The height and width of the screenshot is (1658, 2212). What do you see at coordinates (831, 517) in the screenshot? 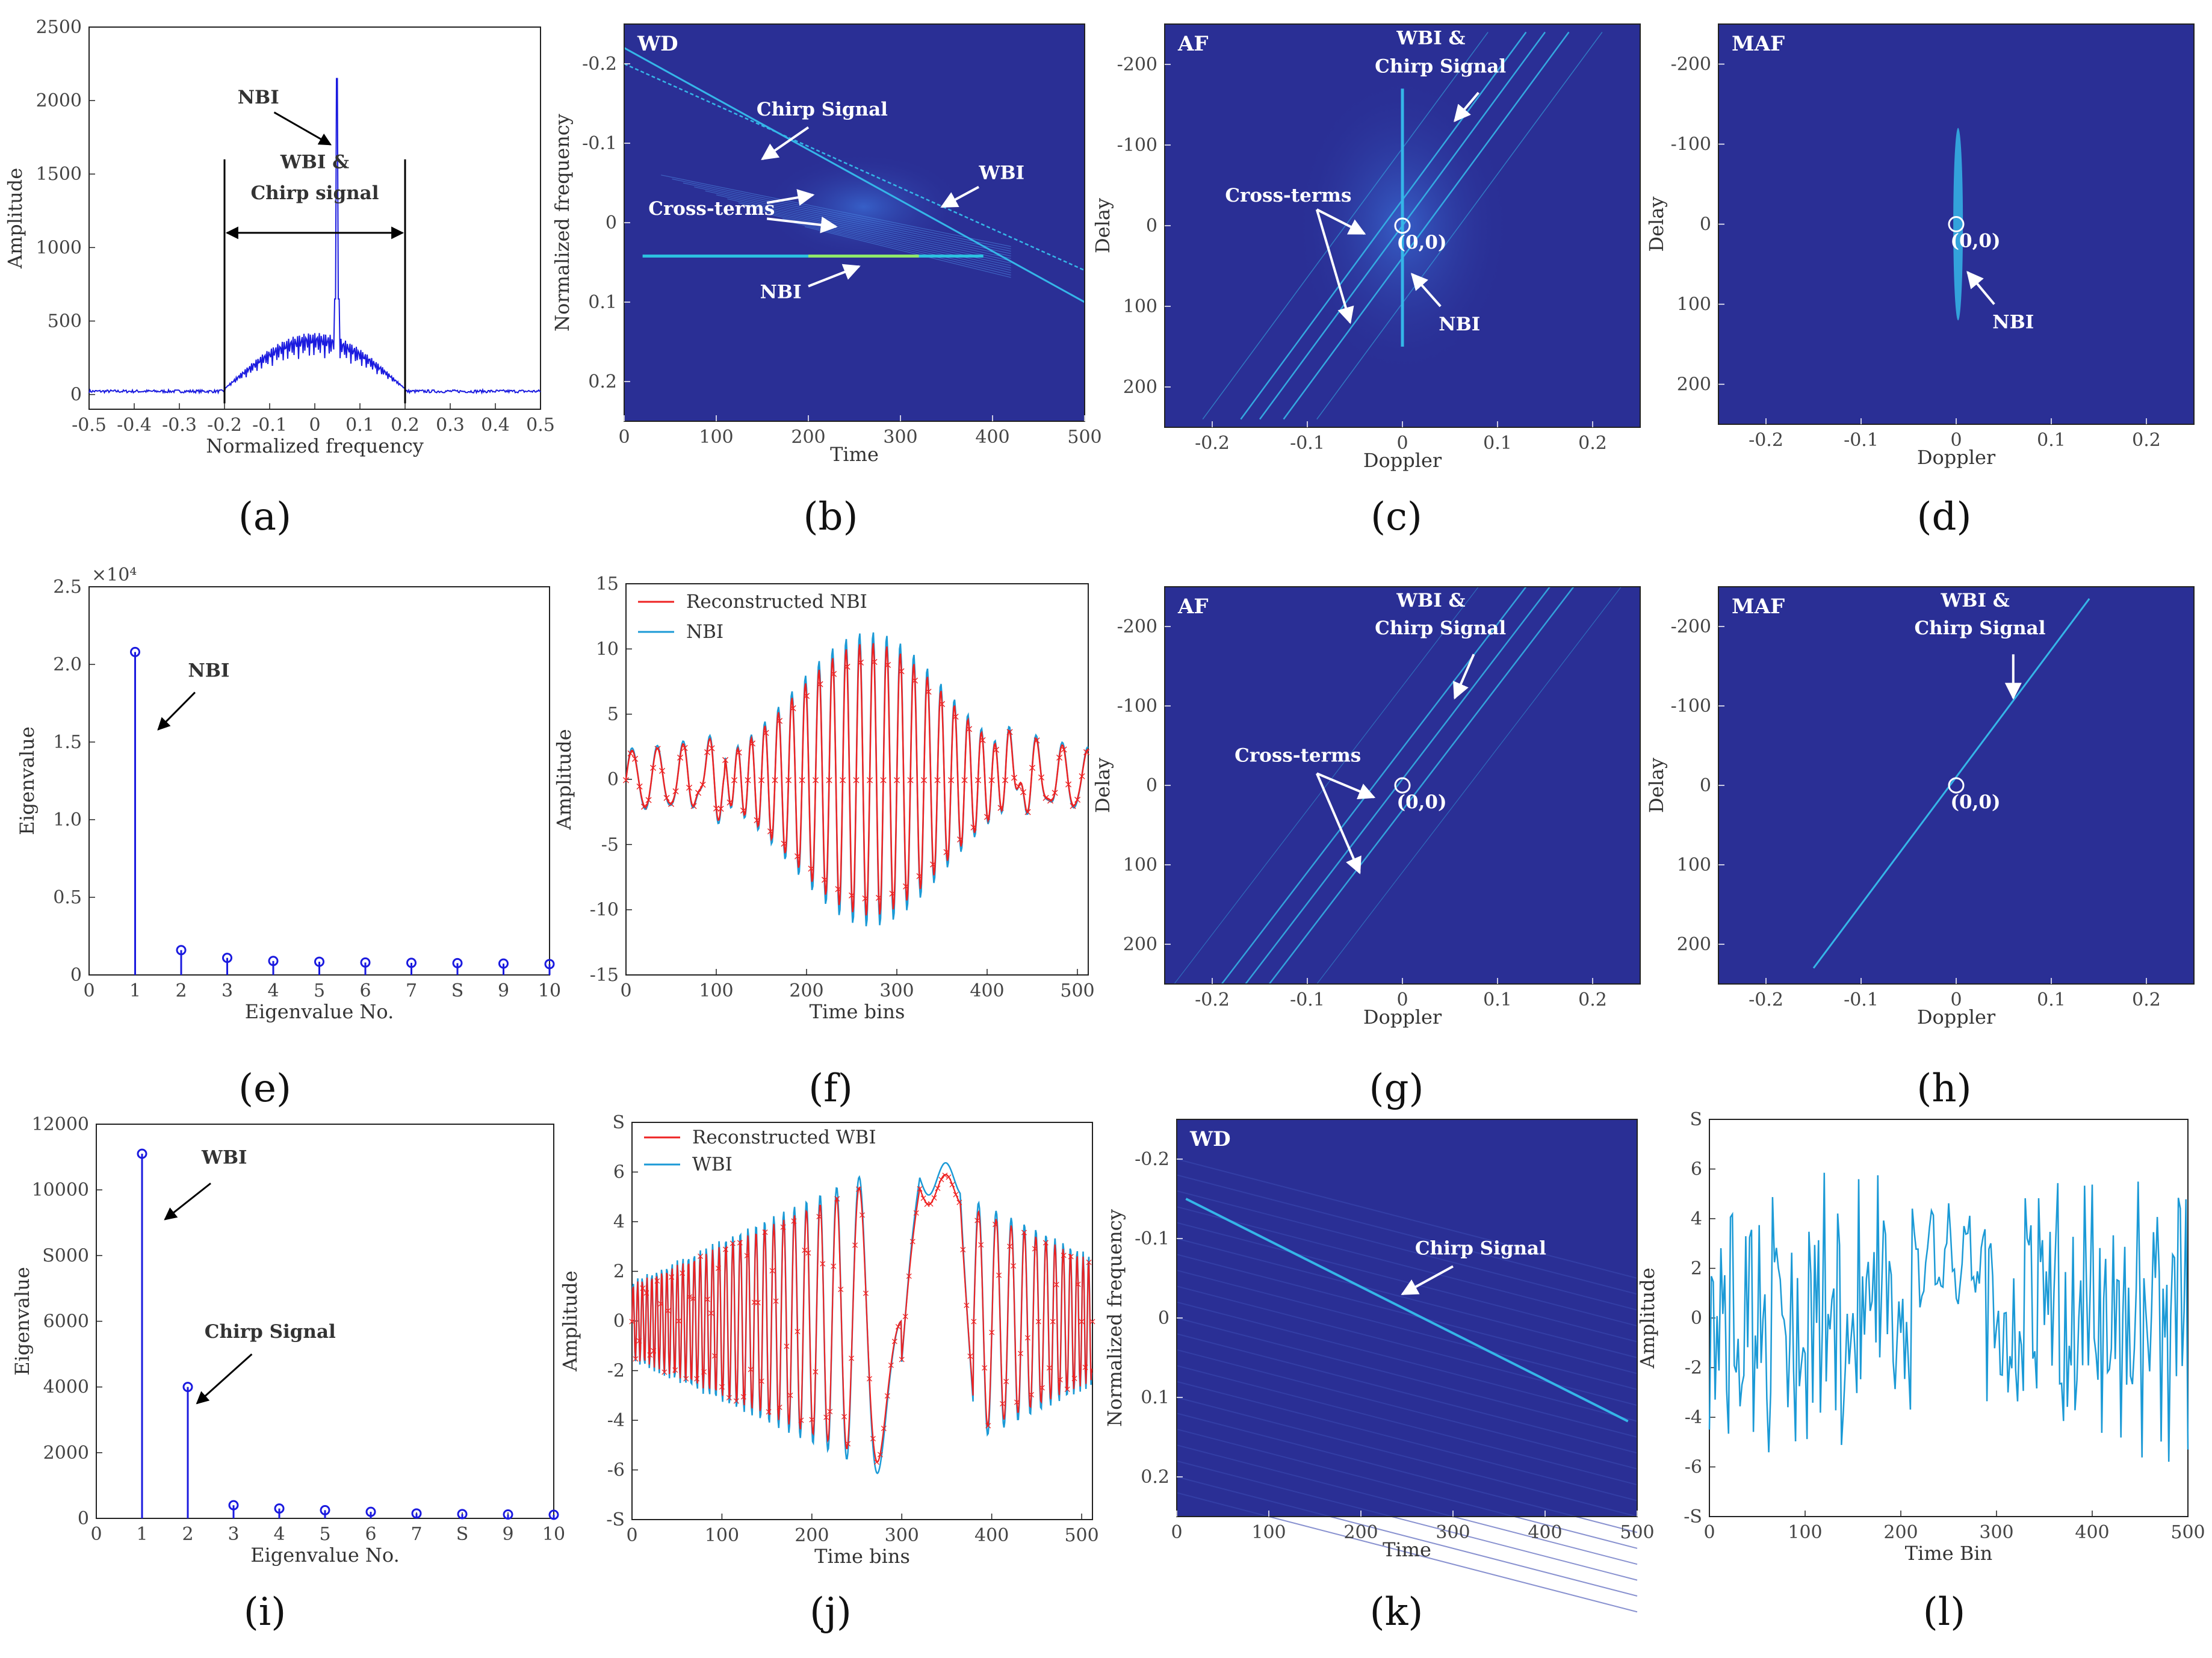
I see `panel-caption: (b)` at bounding box center [831, 517].